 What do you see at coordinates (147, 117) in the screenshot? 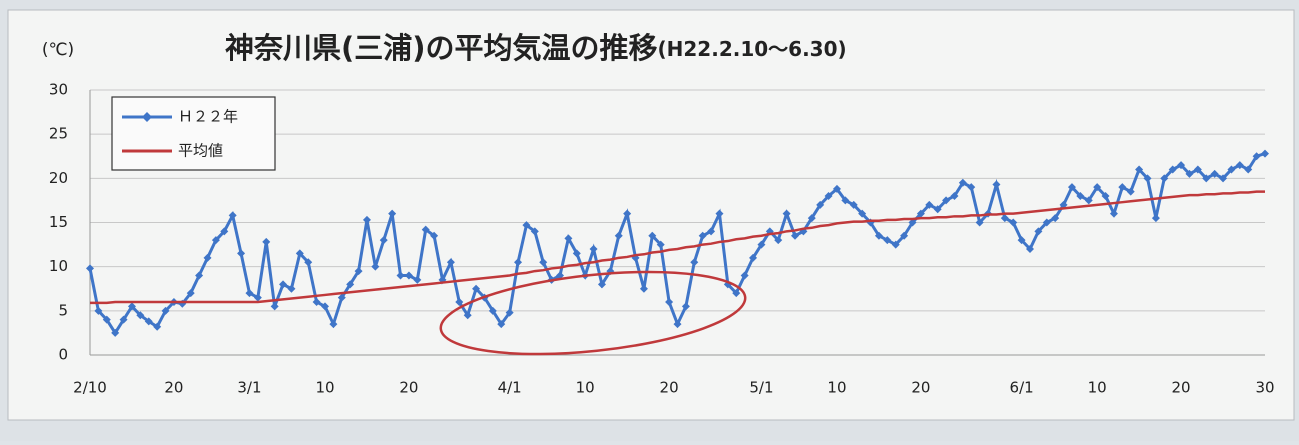
I see `legend-marker` at bounding box center [147, 117].